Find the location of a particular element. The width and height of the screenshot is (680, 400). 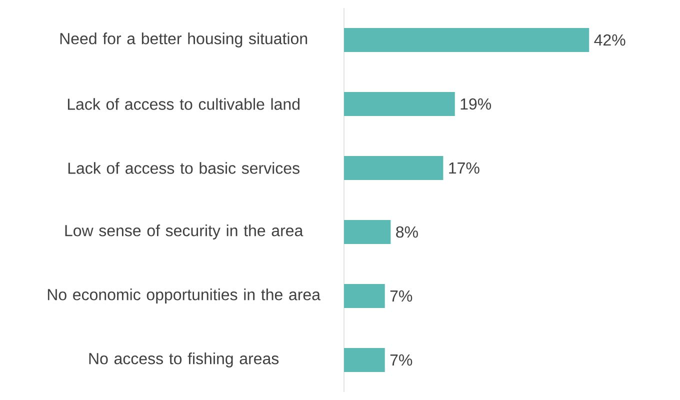

y-tick-label: No access to fishing areas is located at coordinates (184, 360).